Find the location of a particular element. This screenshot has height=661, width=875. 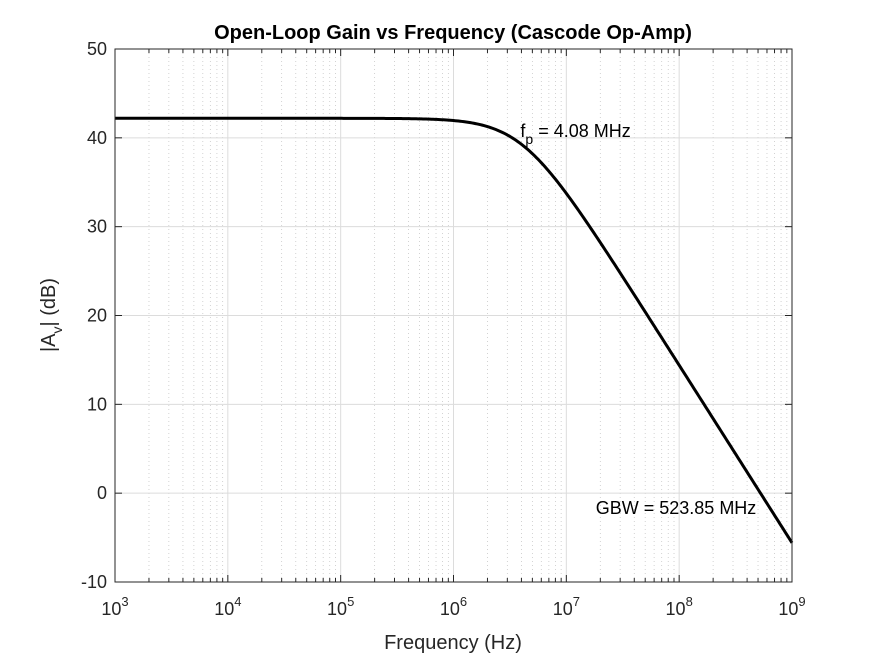

x-tick-exponent: 8 is located at coordinates (689, 601).